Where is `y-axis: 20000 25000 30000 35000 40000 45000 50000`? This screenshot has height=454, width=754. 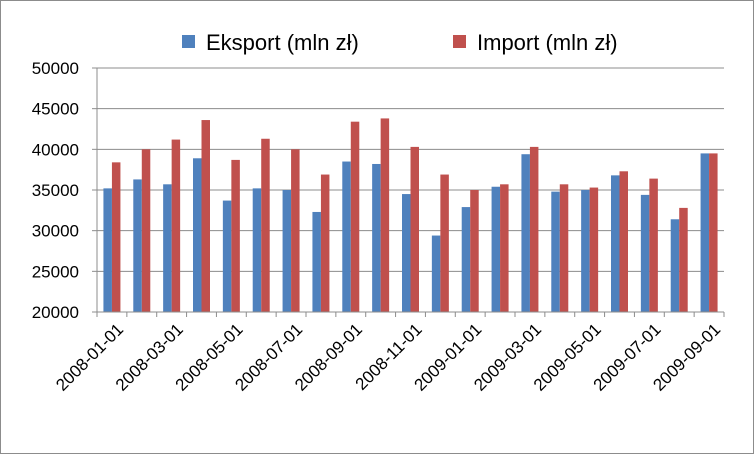
y-axis: 20000 25000 30000 35000 40000 45000 50000 is located at coordinates (65, 190).